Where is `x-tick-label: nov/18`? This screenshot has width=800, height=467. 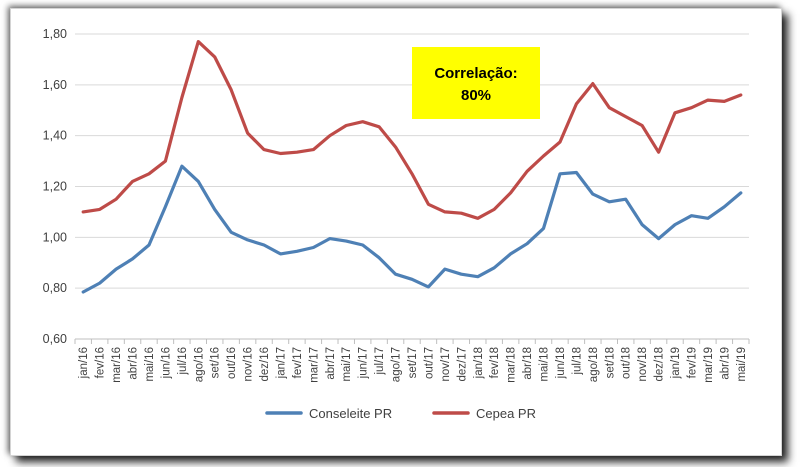 x-tick-label: nov/18 is located at coordinates (643, 364).